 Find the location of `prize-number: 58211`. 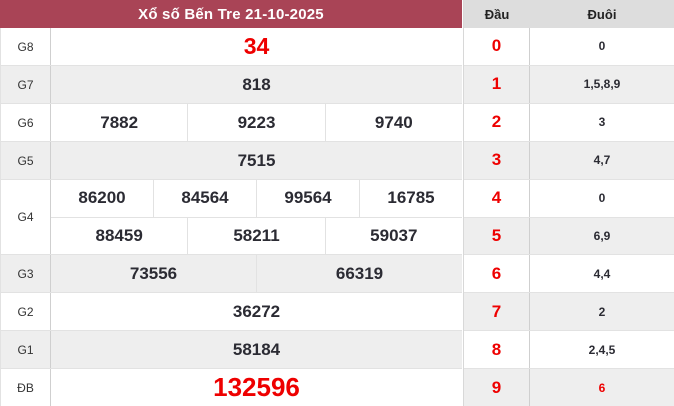

prize-number: 58211 is located at coordinates (257, 235).